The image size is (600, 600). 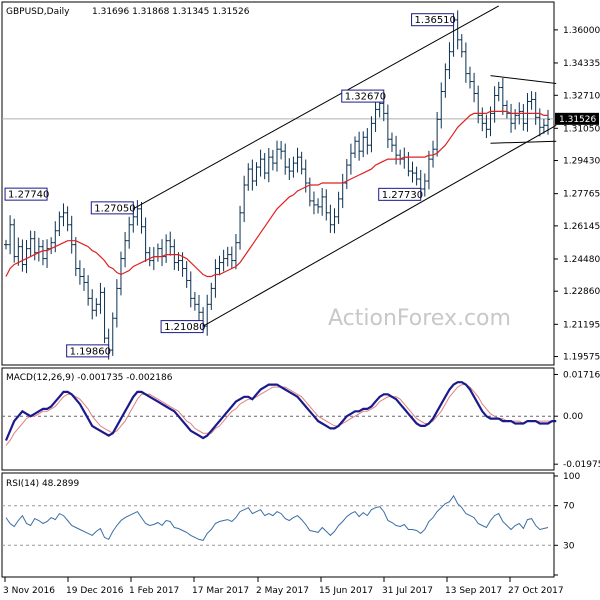 I want to click on rsi-y-tick-label: 30, so click(x=569, y=546).